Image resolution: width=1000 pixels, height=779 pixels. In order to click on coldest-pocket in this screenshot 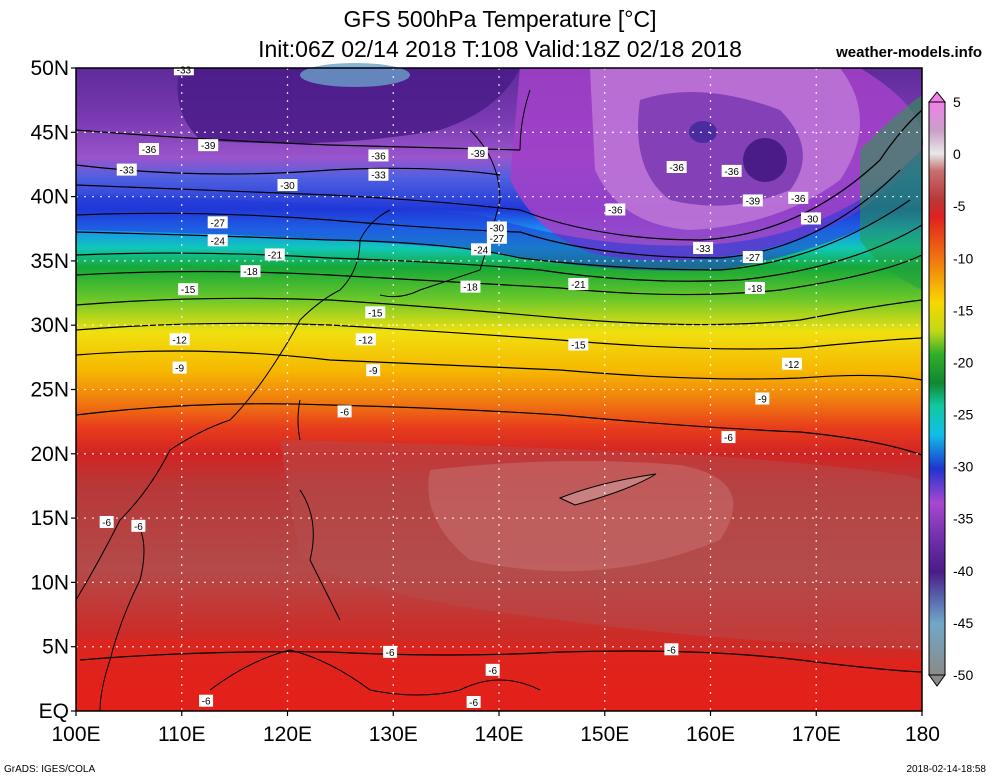, I will do `click(355, 75)`.